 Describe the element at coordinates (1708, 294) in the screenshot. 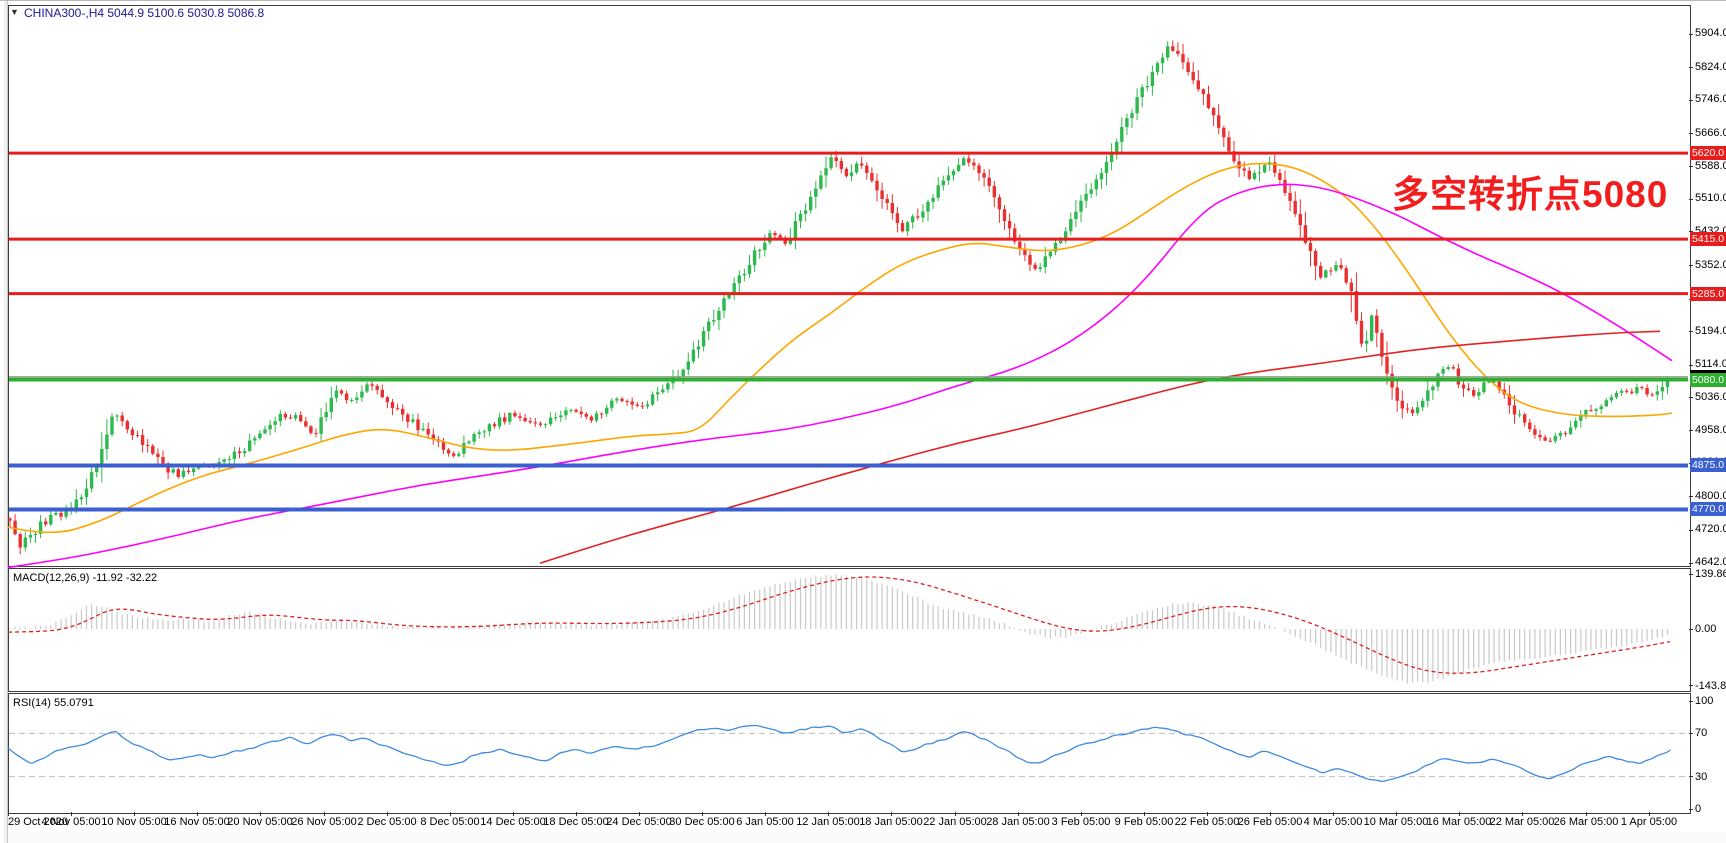

I see `price-level-tag: 5285.0` at that location.